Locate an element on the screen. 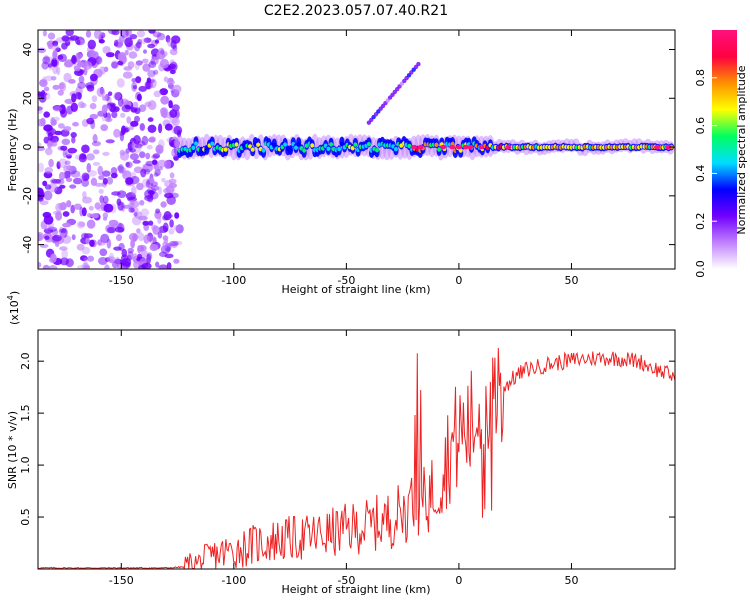 The image size is (750, 600). snr-x-label: Height of straight line (km) is located at coordinates (355, 589).